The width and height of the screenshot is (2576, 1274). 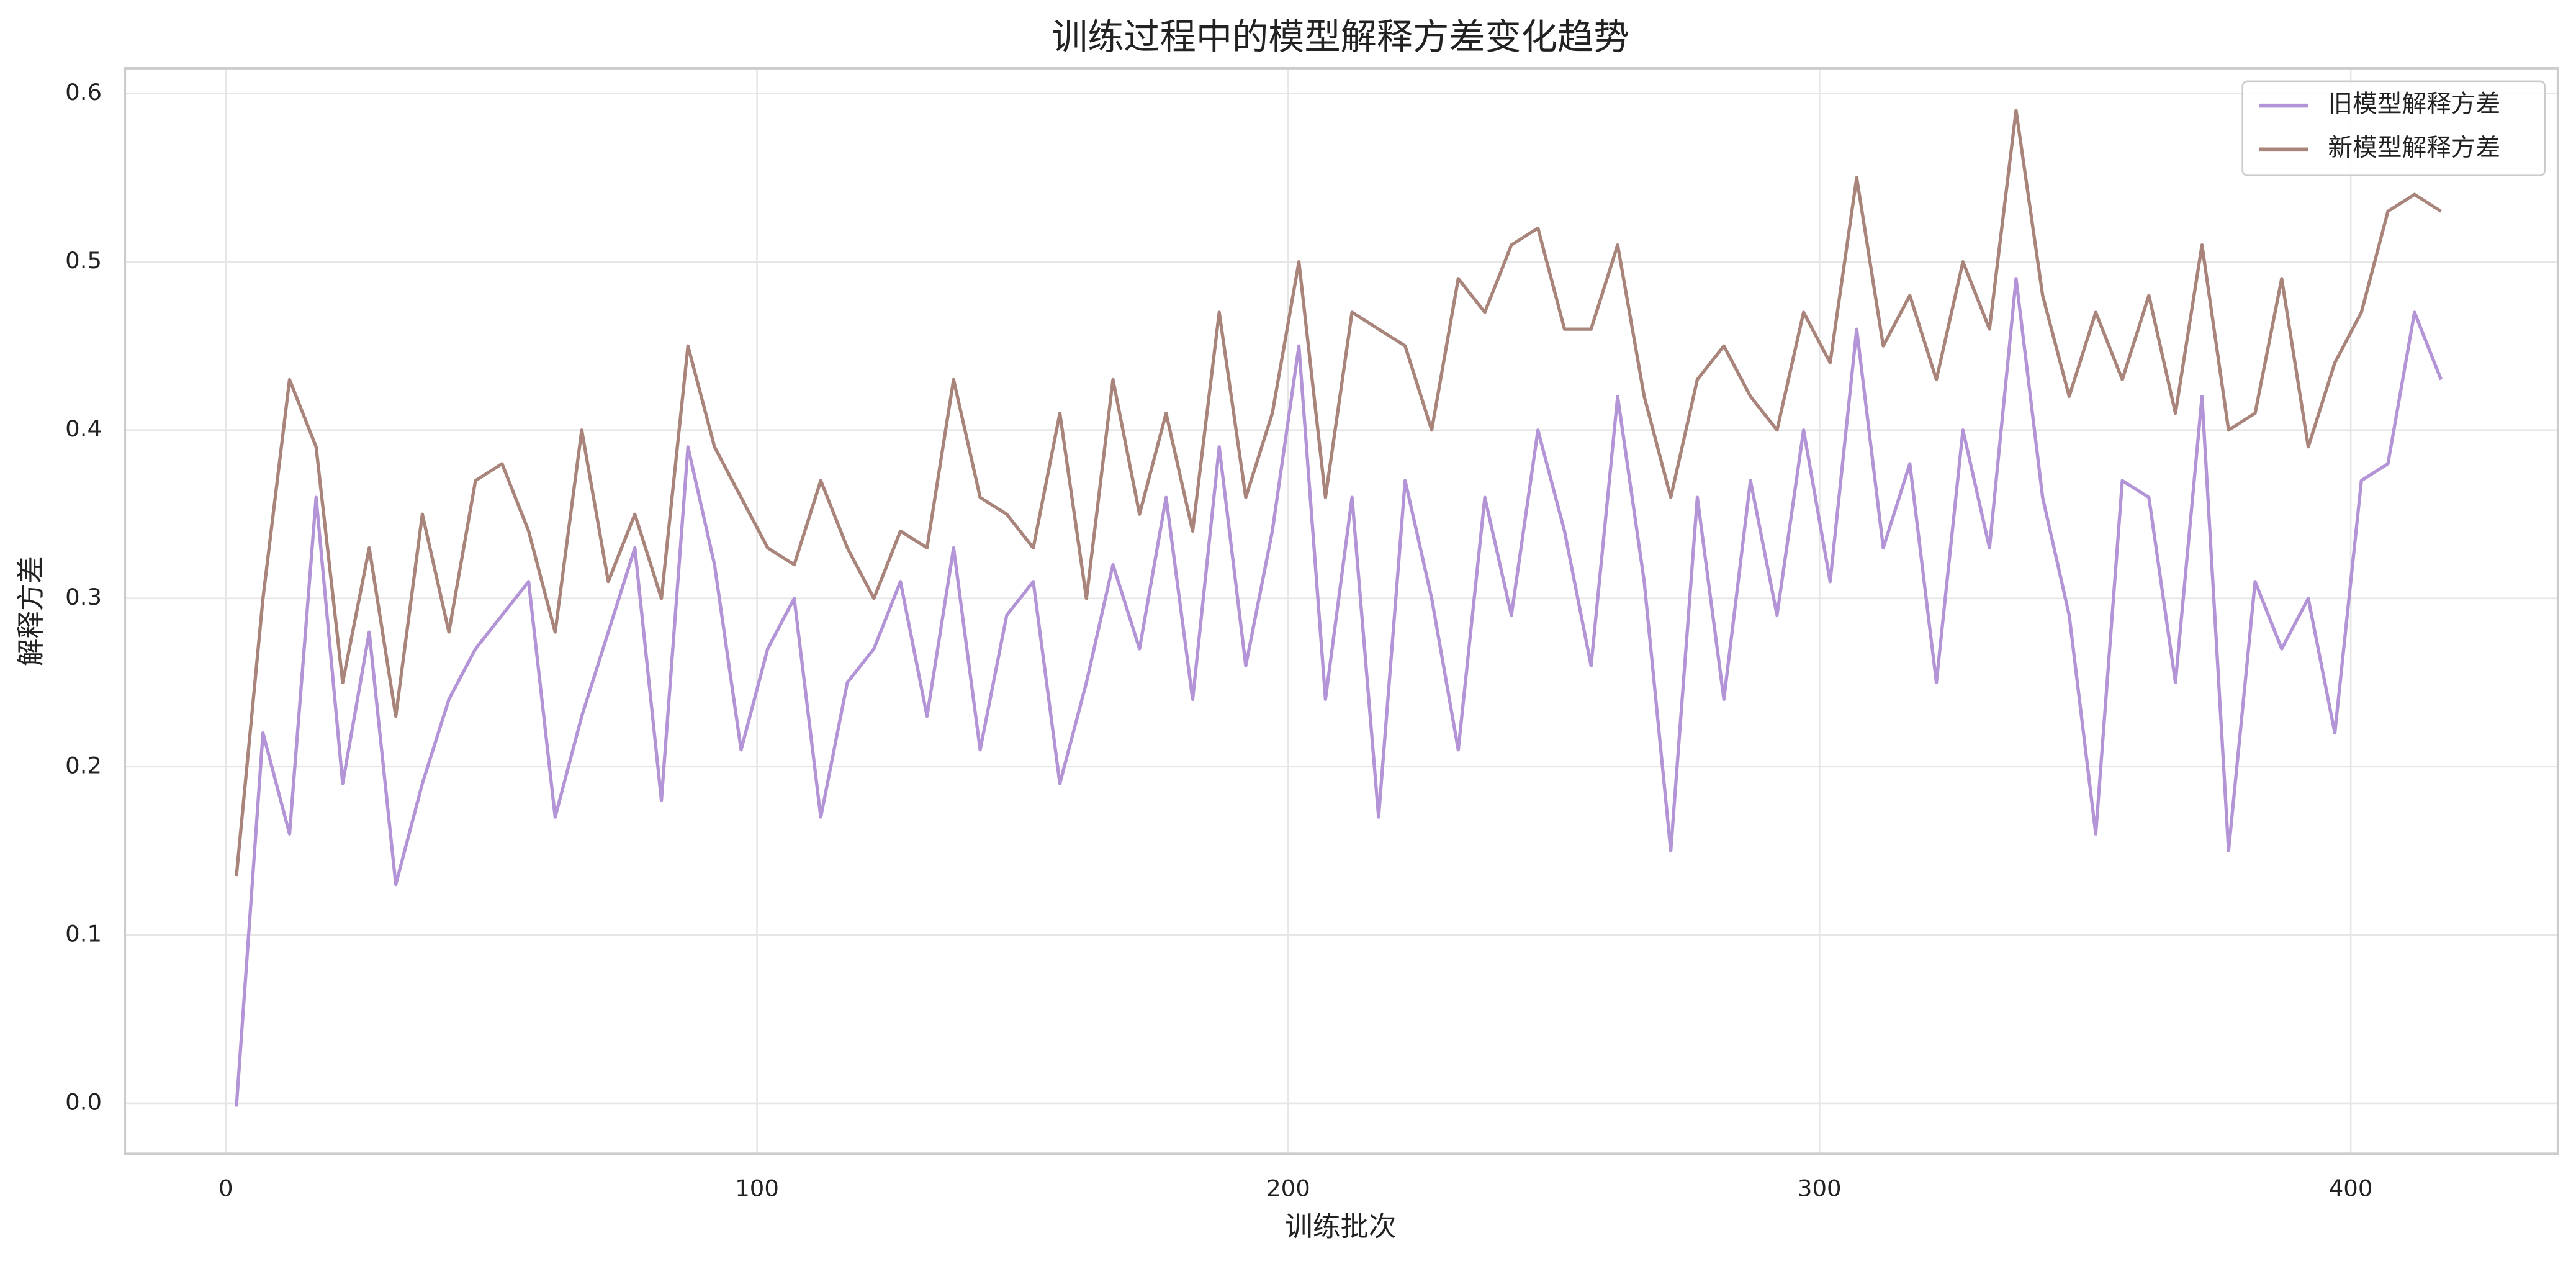 What do you see at coordinates (2393, 128) in the screenshot?
I see `legend-box` at bounding box center [2393, 128].